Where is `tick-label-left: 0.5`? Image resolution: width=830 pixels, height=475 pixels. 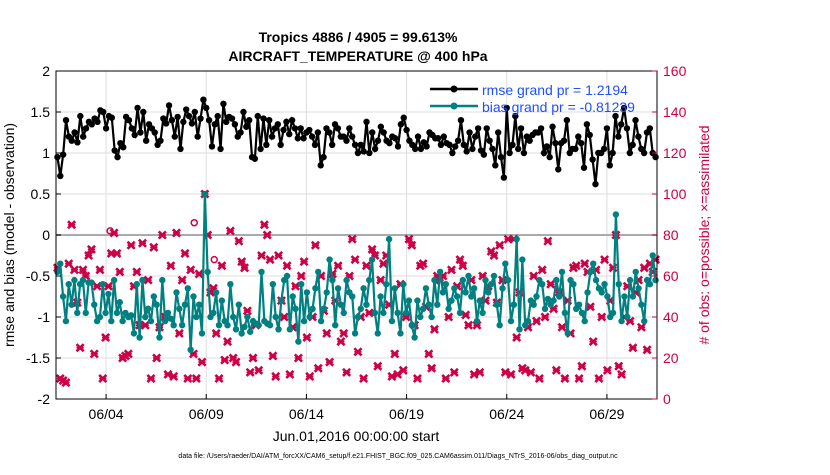 tick-label-left: 0.5 is located at coordinates (41, 194).